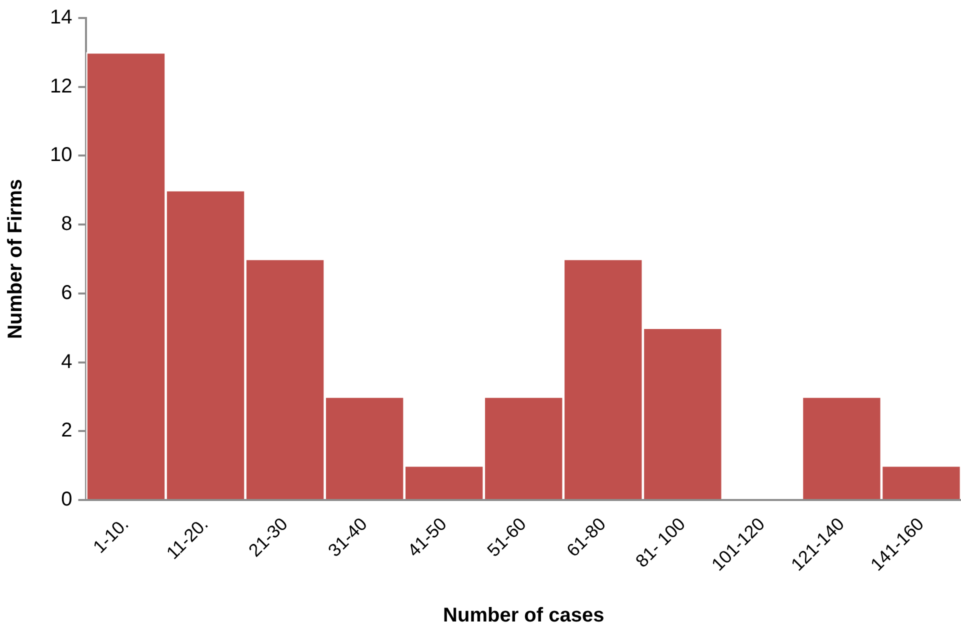 The image size is (961, 632). Describe the element at coordinates (66, 361) in the screenshot. I see `y-tick-label: 4` at that location.